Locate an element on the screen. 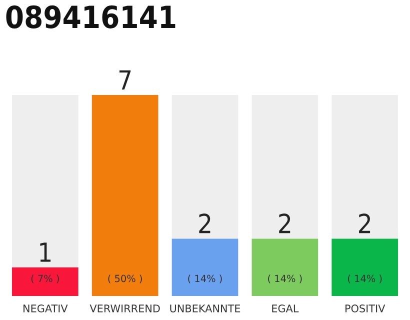 This screenshot has height=320, width=410. x-tick-label: UNBEKANNTE is located at coordinates (205, 308).